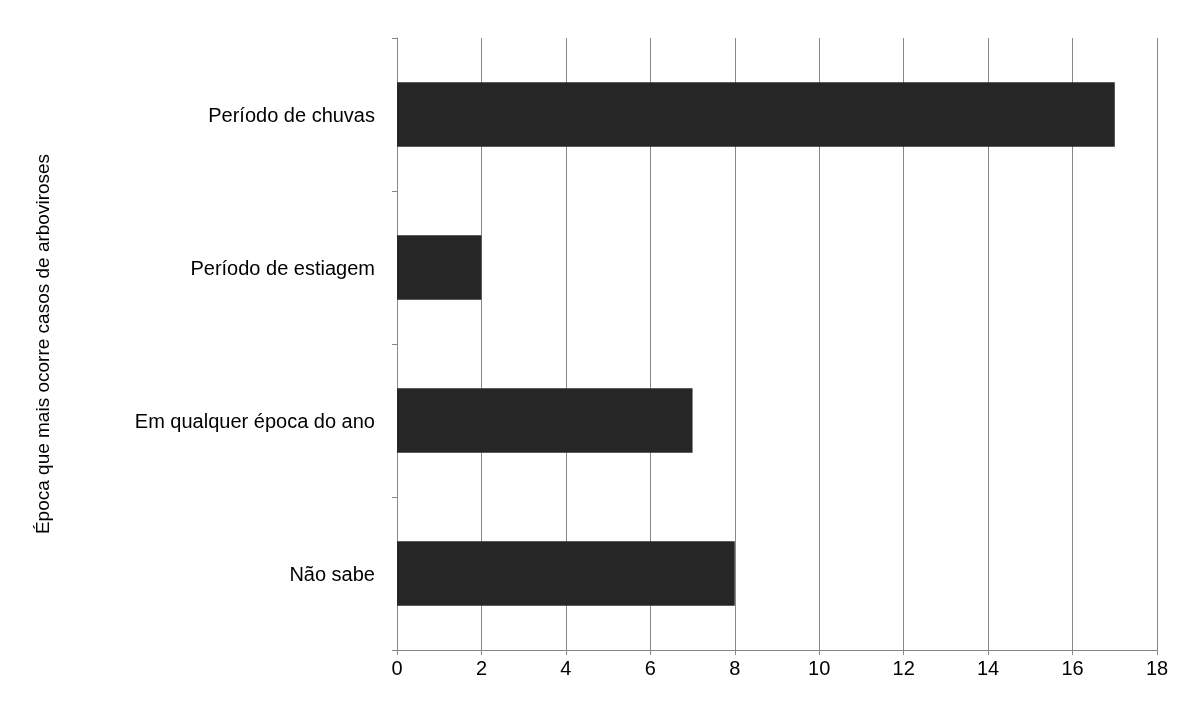  Describe the element at coordinates (566, 668) in the screenshot. I see `x-tick-label: 4` at that location.